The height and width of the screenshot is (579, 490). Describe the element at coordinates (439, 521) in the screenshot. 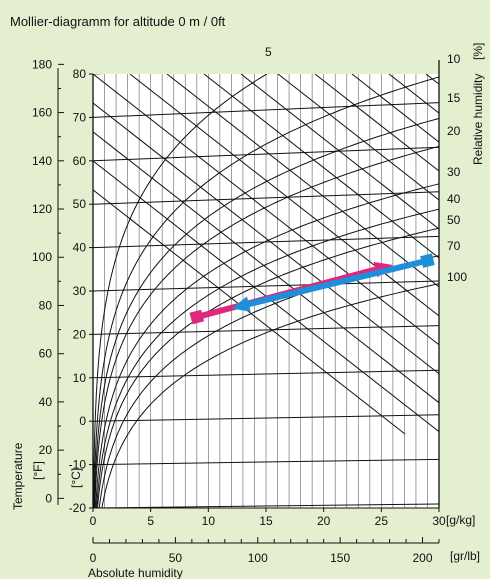

I see `gkg-tick-label: 30` at that location.